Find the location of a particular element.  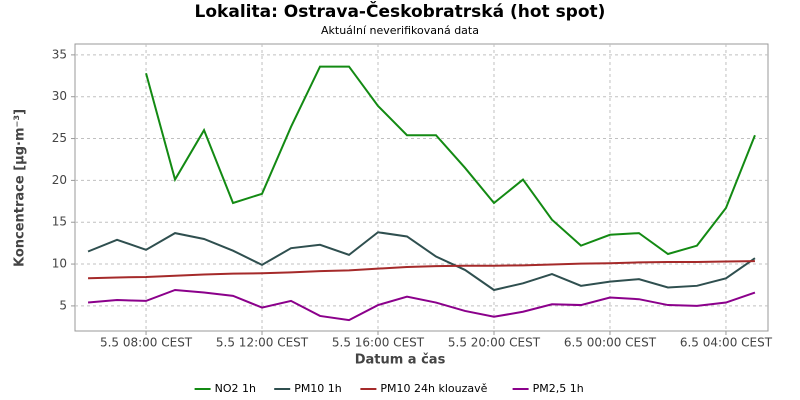

y-axis-title: Koncentrace [µg·m⁻³] is located at coordinates (20, 188).